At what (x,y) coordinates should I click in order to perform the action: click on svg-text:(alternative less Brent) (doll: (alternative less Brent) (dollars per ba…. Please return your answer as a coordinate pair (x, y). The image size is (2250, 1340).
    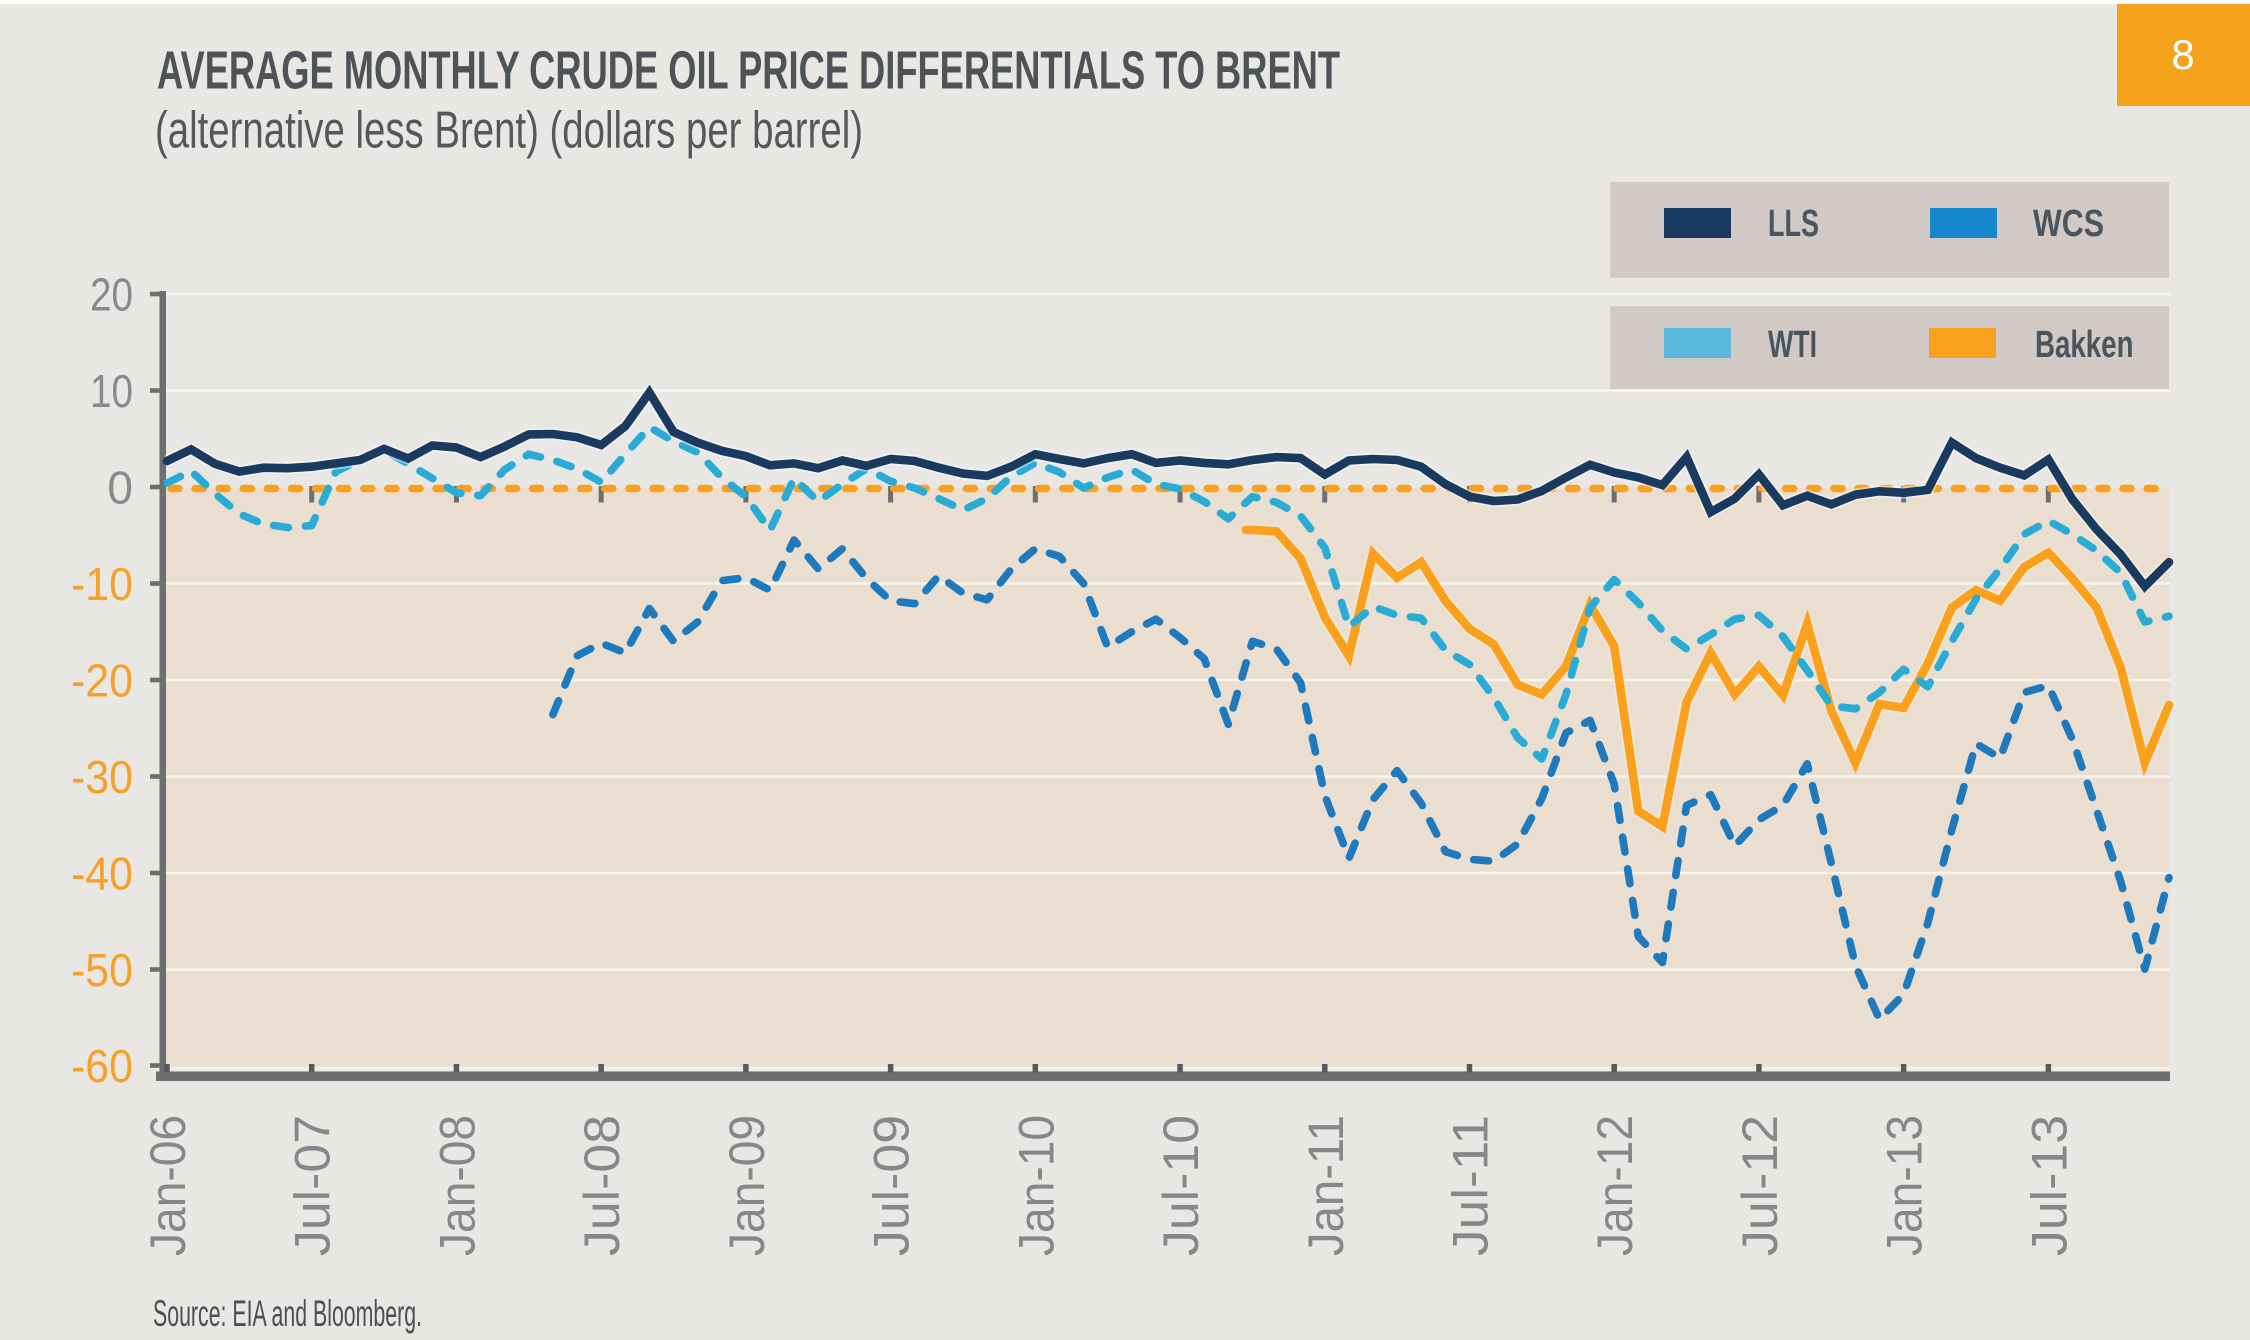
    Looking at the image, I should click on (509, 131).